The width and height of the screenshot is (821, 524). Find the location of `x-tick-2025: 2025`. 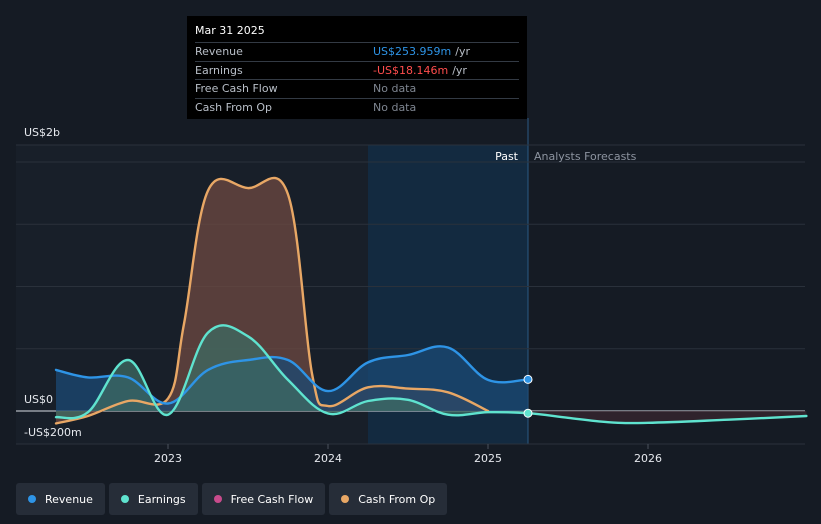

x-tick-2025: 2025 is located at coordinates (488, 458).